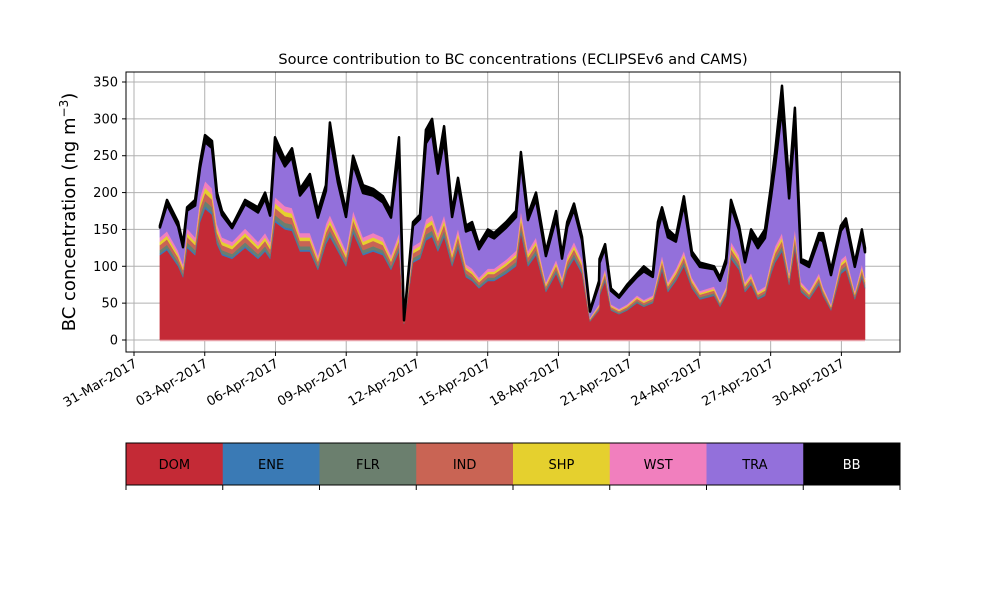 The image size is (1000, 600). I want to click on colorbar-swatch-flr, so click(368, 464).